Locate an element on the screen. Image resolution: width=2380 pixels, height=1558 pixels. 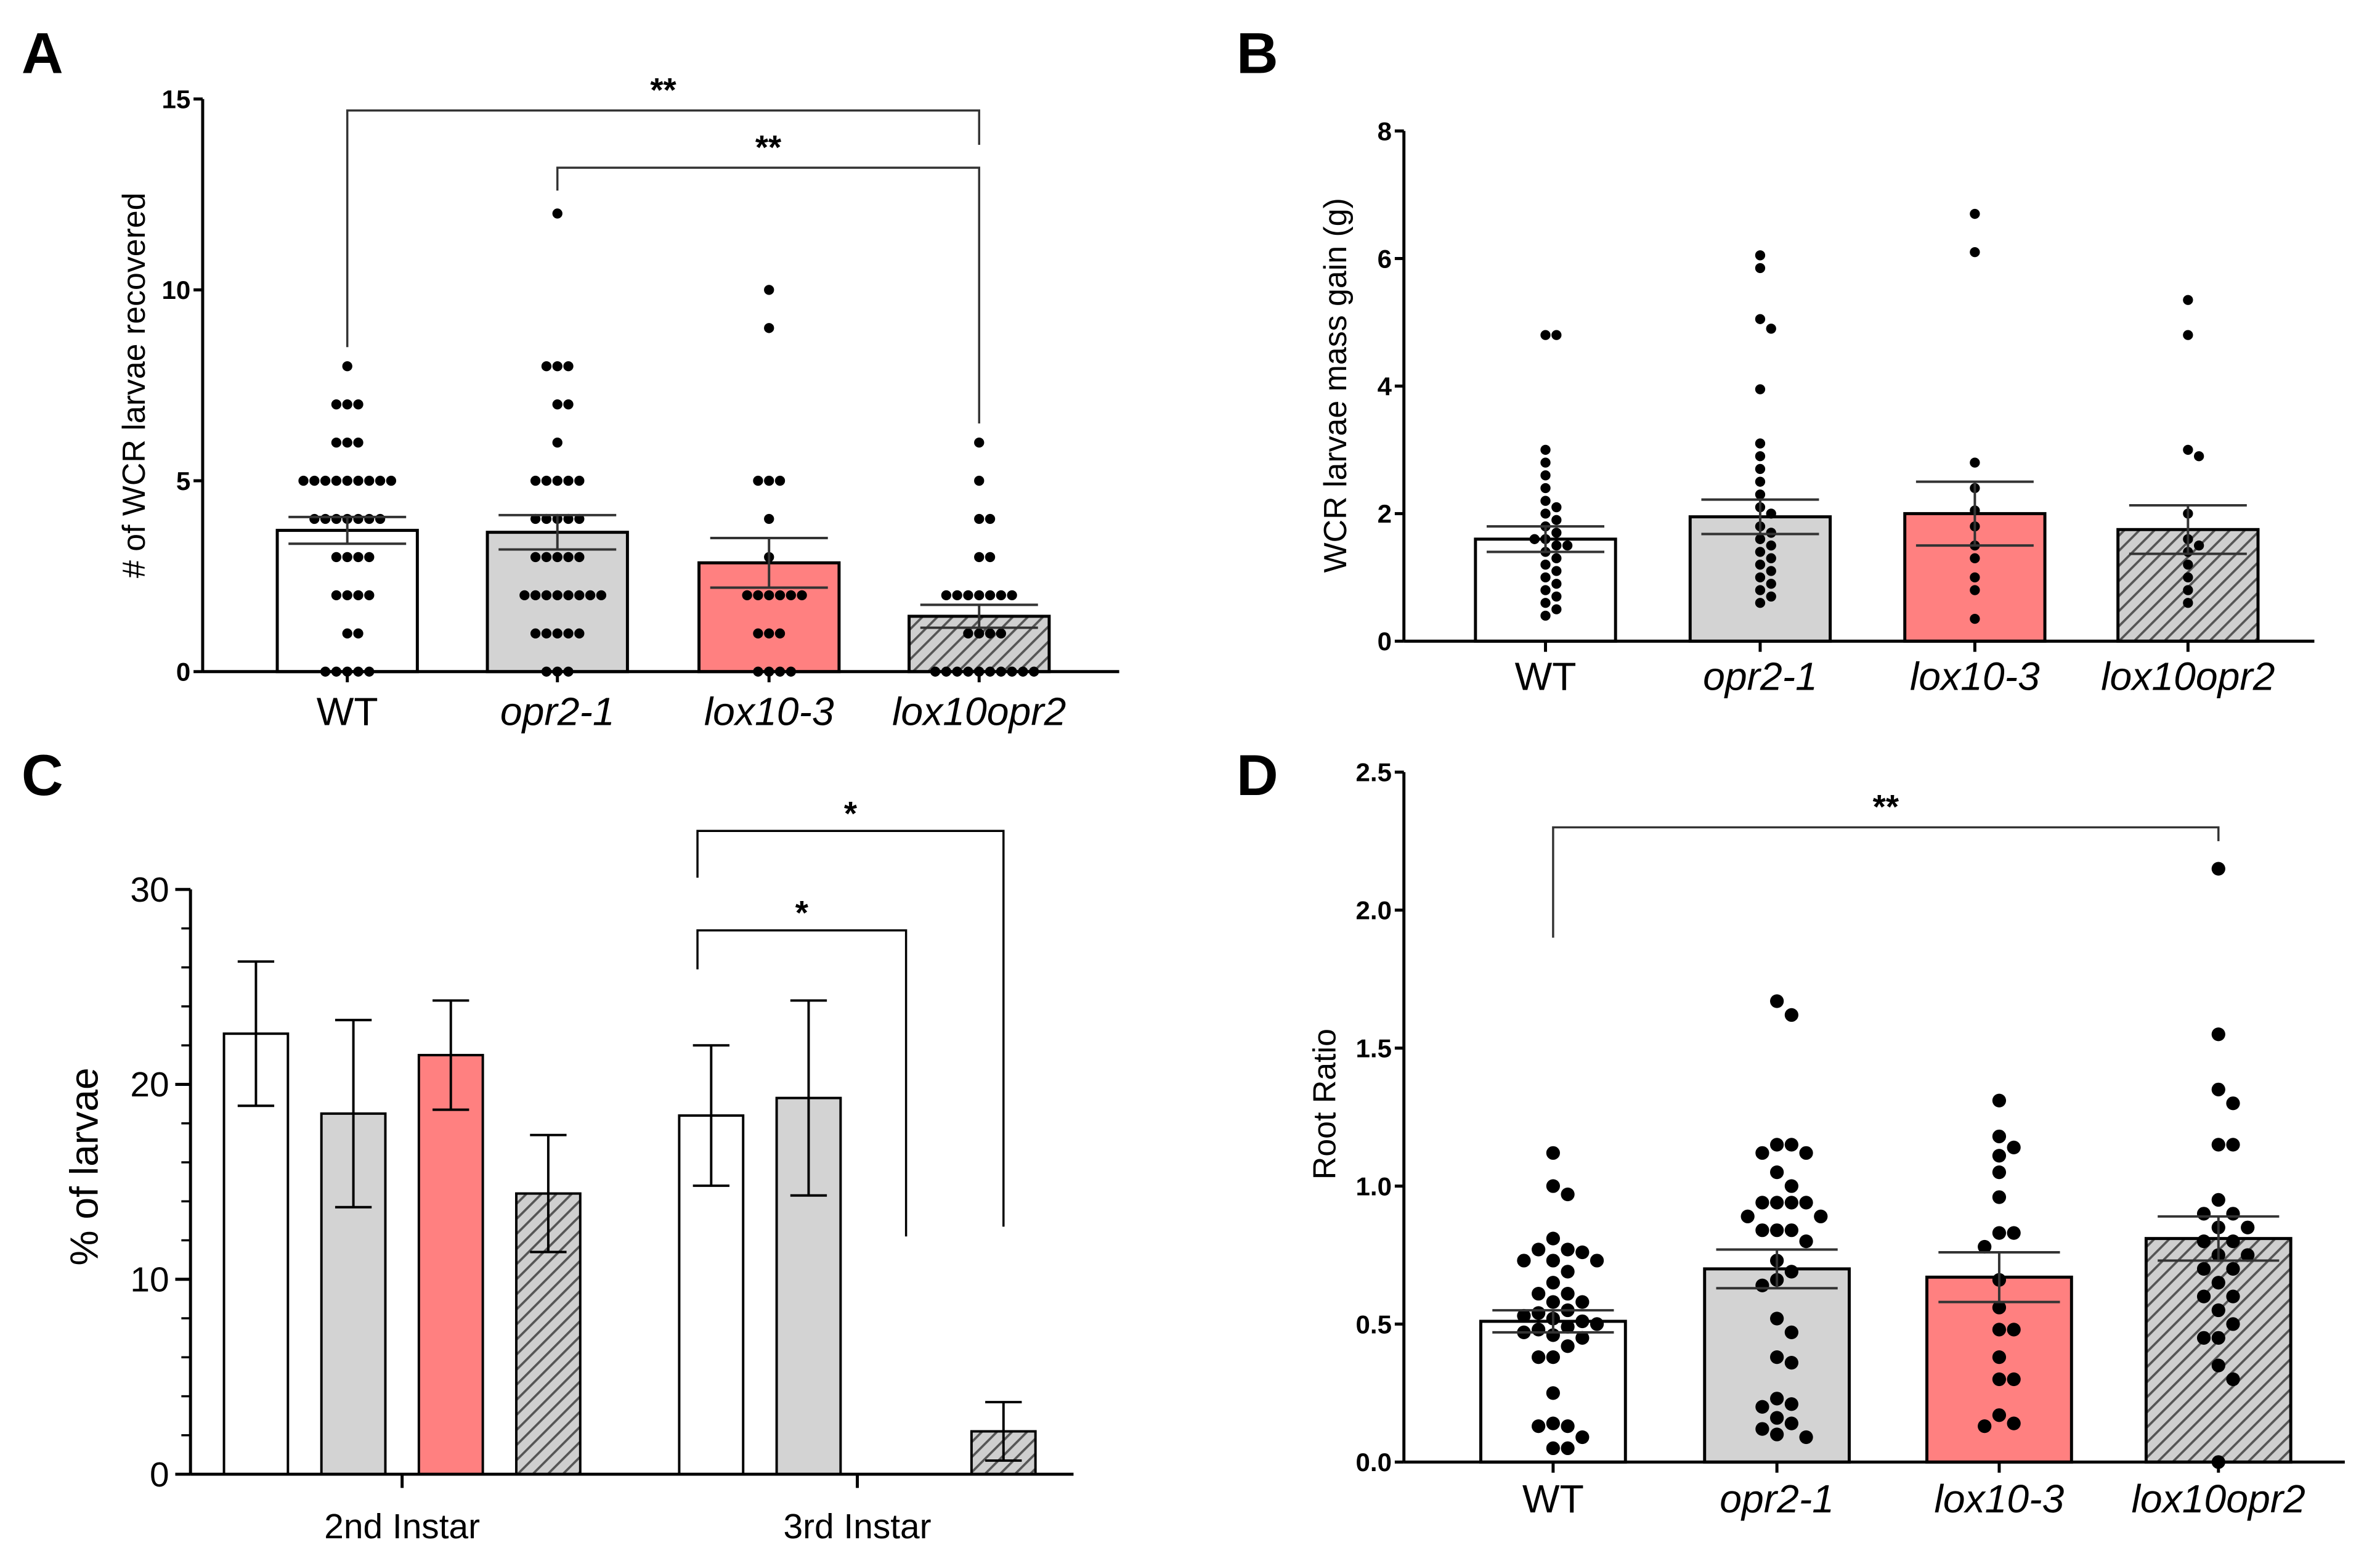
y-tick-label: 1.5 is located at coordinates (1374, 1048).